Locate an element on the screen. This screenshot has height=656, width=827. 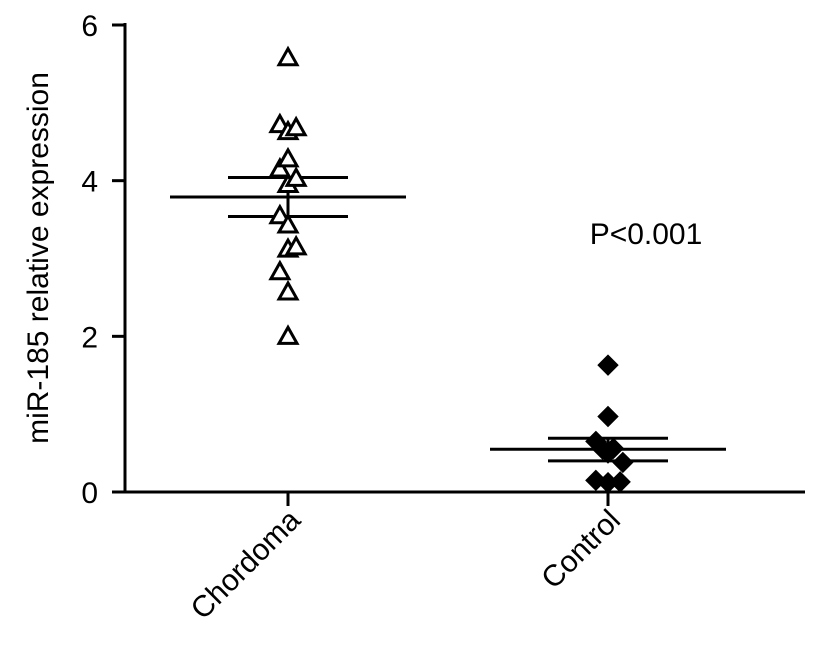
y-ticks: 0 2 4 6 is located at coordinates (103, 260).